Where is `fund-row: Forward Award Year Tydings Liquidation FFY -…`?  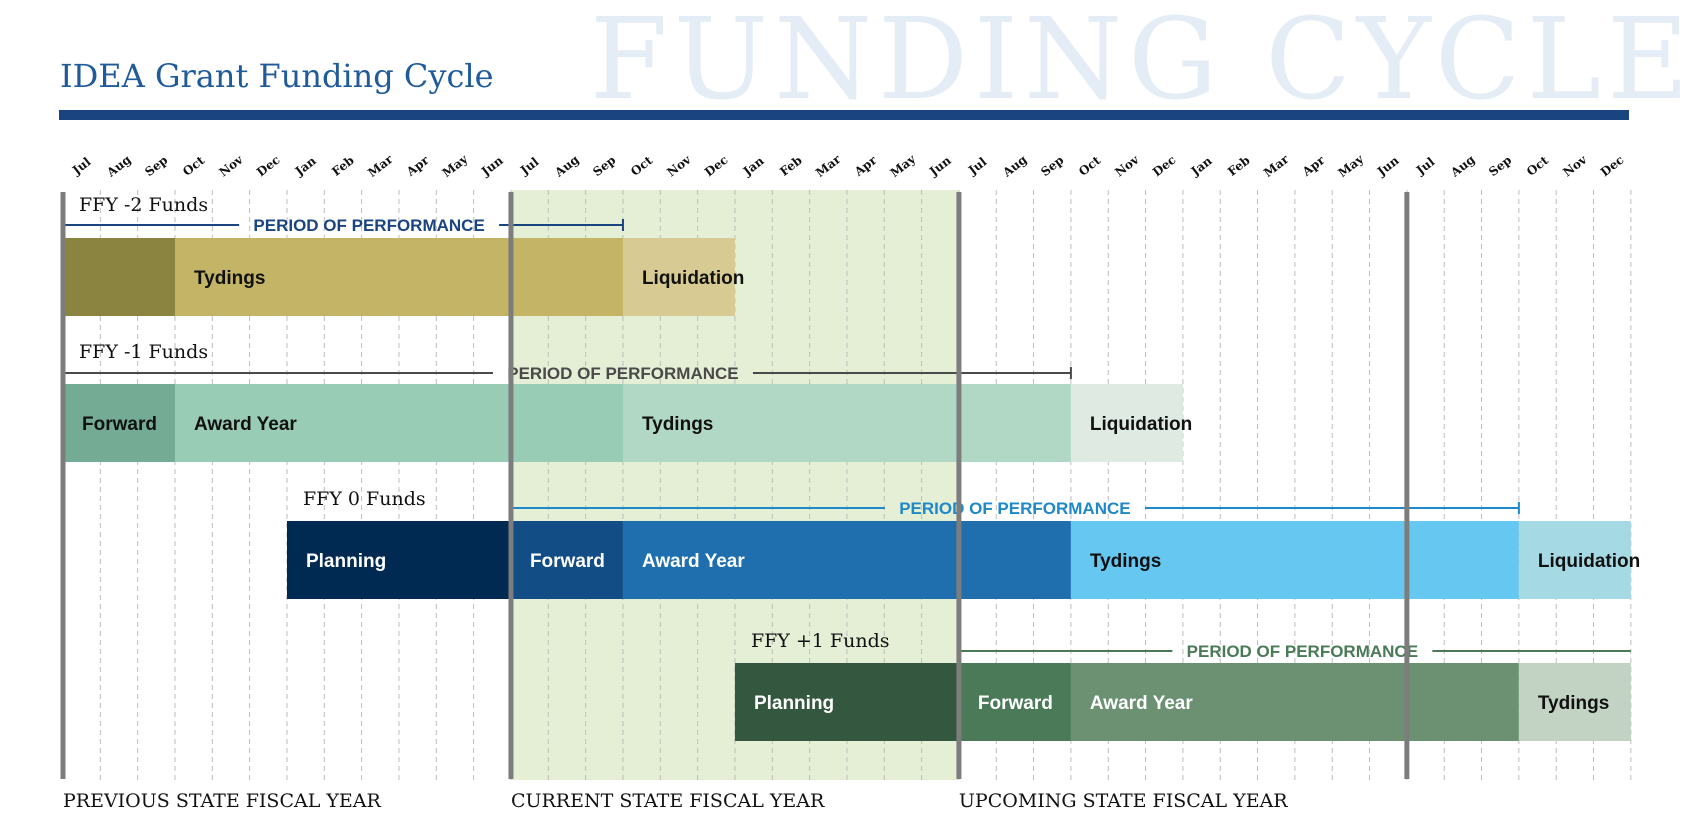
fund-row: Forward Award Year Tydings Liquidation FFY -… is located at coordinates (627, 401).